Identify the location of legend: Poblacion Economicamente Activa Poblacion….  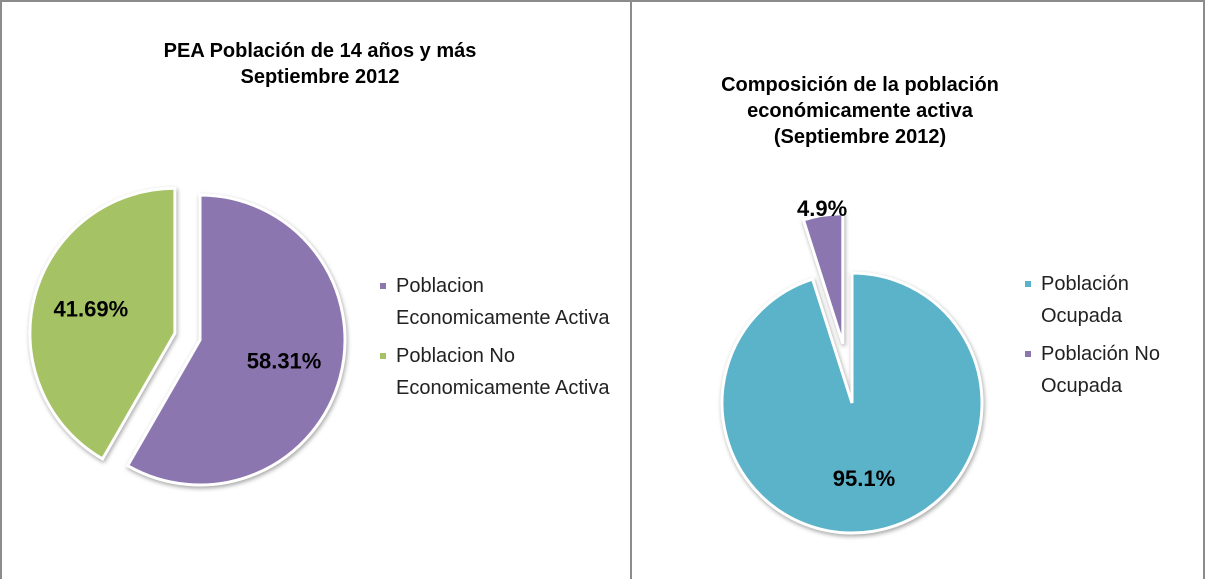
(500, 340).